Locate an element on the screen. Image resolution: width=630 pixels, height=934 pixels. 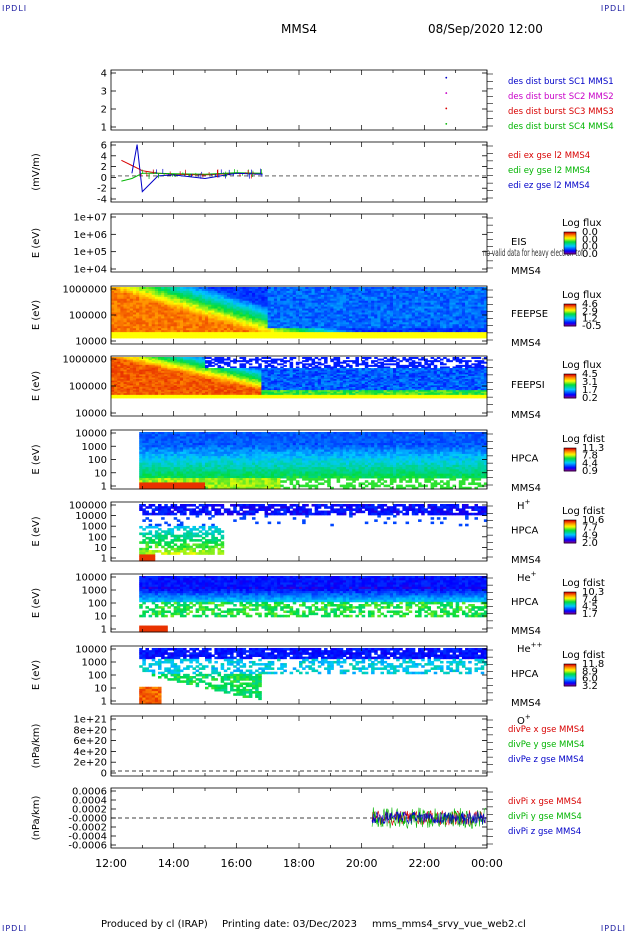
y-tick-label: 2 is located at coordinates (104, 167).